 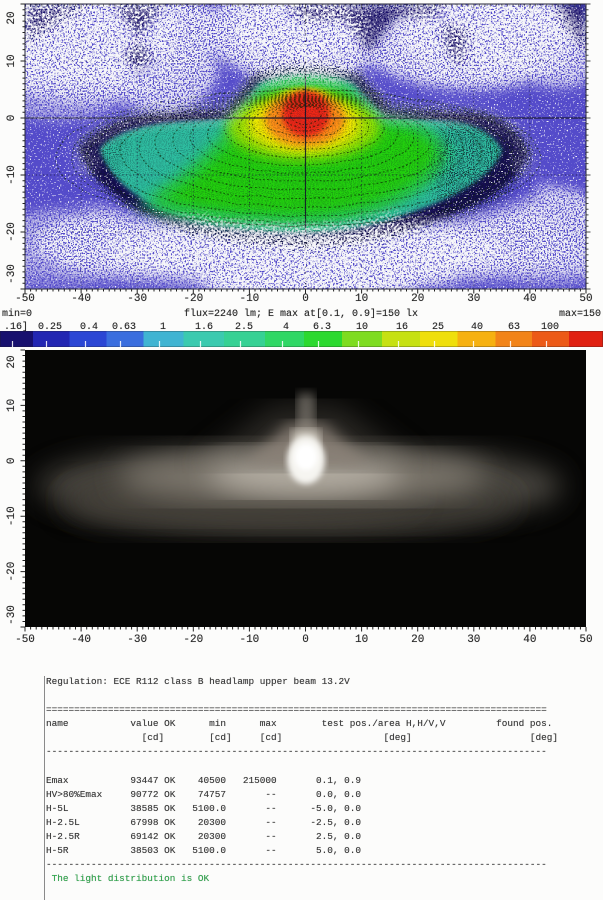 What do you see at coordinates (286, 327) in the screenshot?
I see `svg-text: 4` at bounding box center [286, 327].